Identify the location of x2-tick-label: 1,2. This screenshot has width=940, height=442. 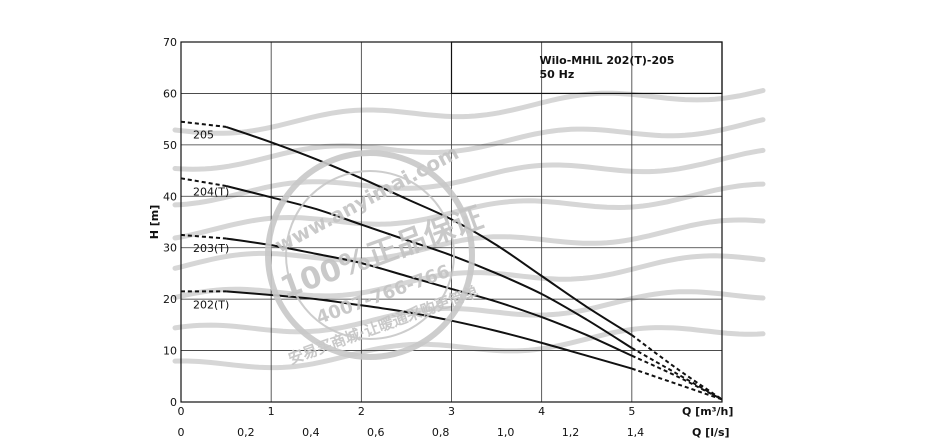
(571, 432).